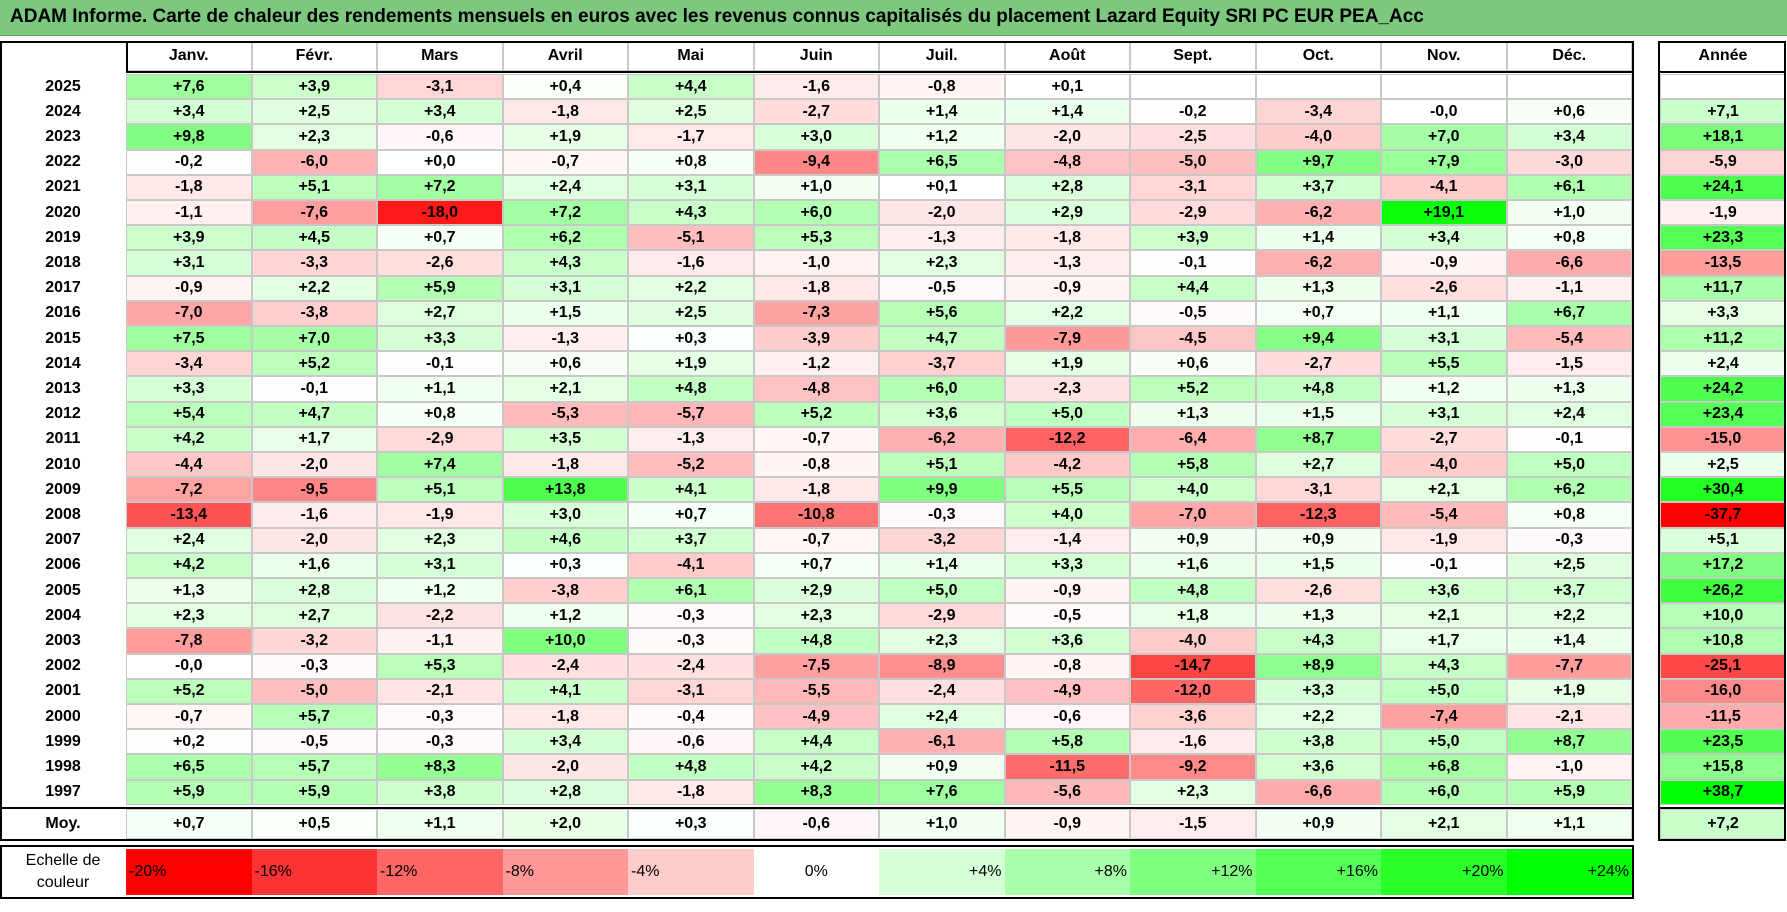 The width and height of the screenshot is (1787, 912). I want to click on heatmap-cell: +1,3, so click(1318, 616).